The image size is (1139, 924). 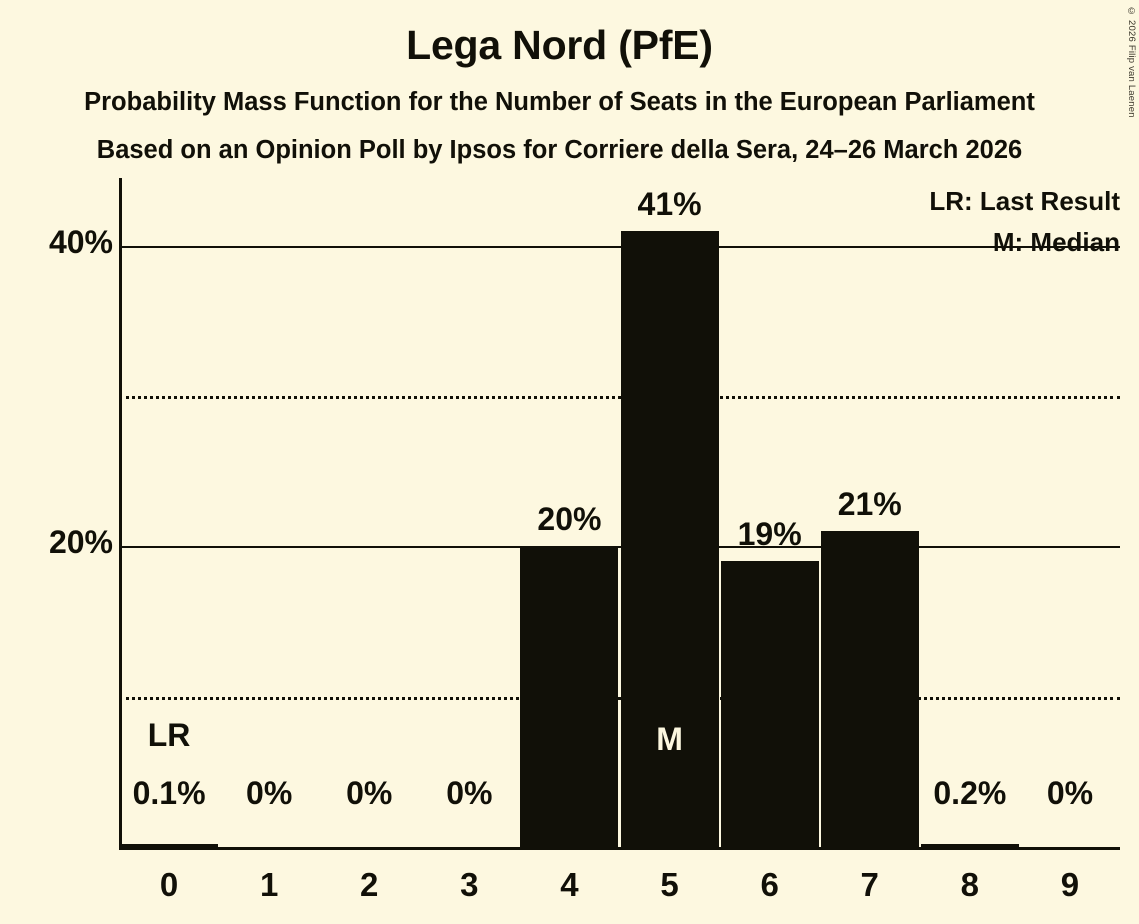 What do you see at coordinates (1131, 62) in the screenshot?
I see `copyright-notice: © 2026 Filip van Laenen` at bounding box center [1131, 62].